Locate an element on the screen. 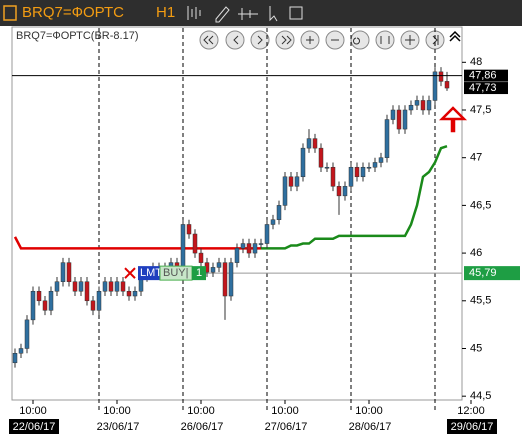 This screenshot has height=443, width=522. y-tick-label: 46,5 is located at coordinates (480, 205).